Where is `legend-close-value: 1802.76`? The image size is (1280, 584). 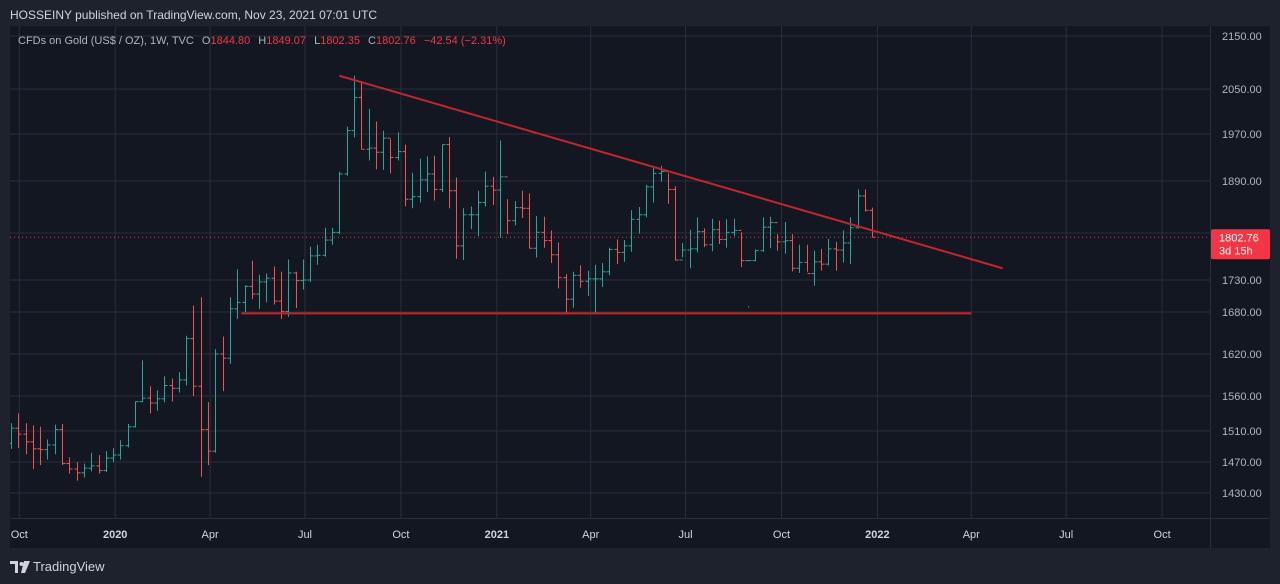 legend-close-value: 1802.76 is located at coordinates (395, 41).